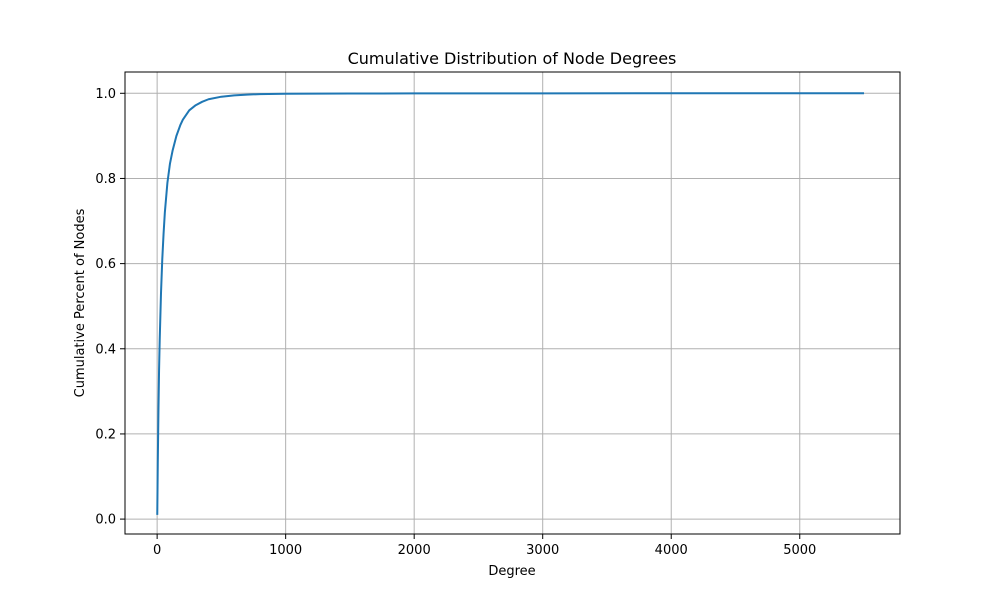 The height and width of the screenshot is (600, 1000). Describe the element at coordinates (105, 520) in the screenshot. I see `y-tick-label: 0.0` at that location.